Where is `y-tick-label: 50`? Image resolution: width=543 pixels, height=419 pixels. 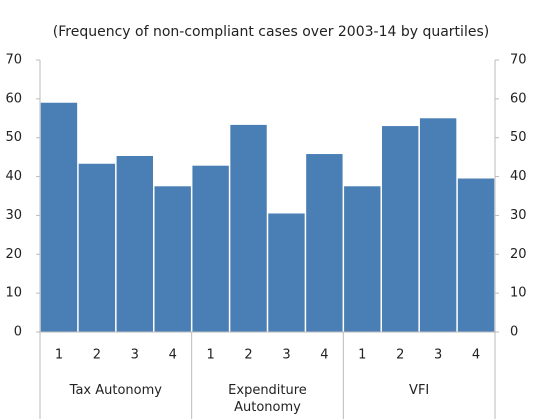
y-tick-label: 50 is located at coordinates (13, 137).